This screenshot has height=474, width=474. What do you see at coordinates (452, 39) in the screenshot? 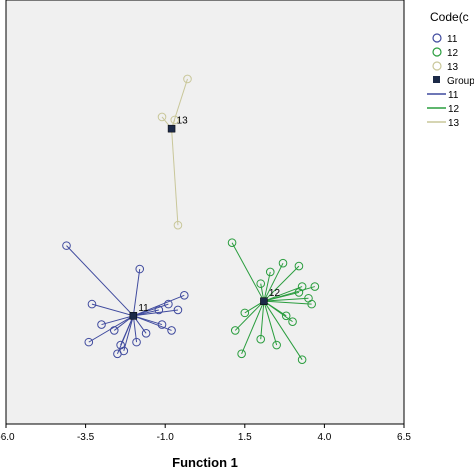
I see `legend-label-11: 11` at bounding box center [452, 39].